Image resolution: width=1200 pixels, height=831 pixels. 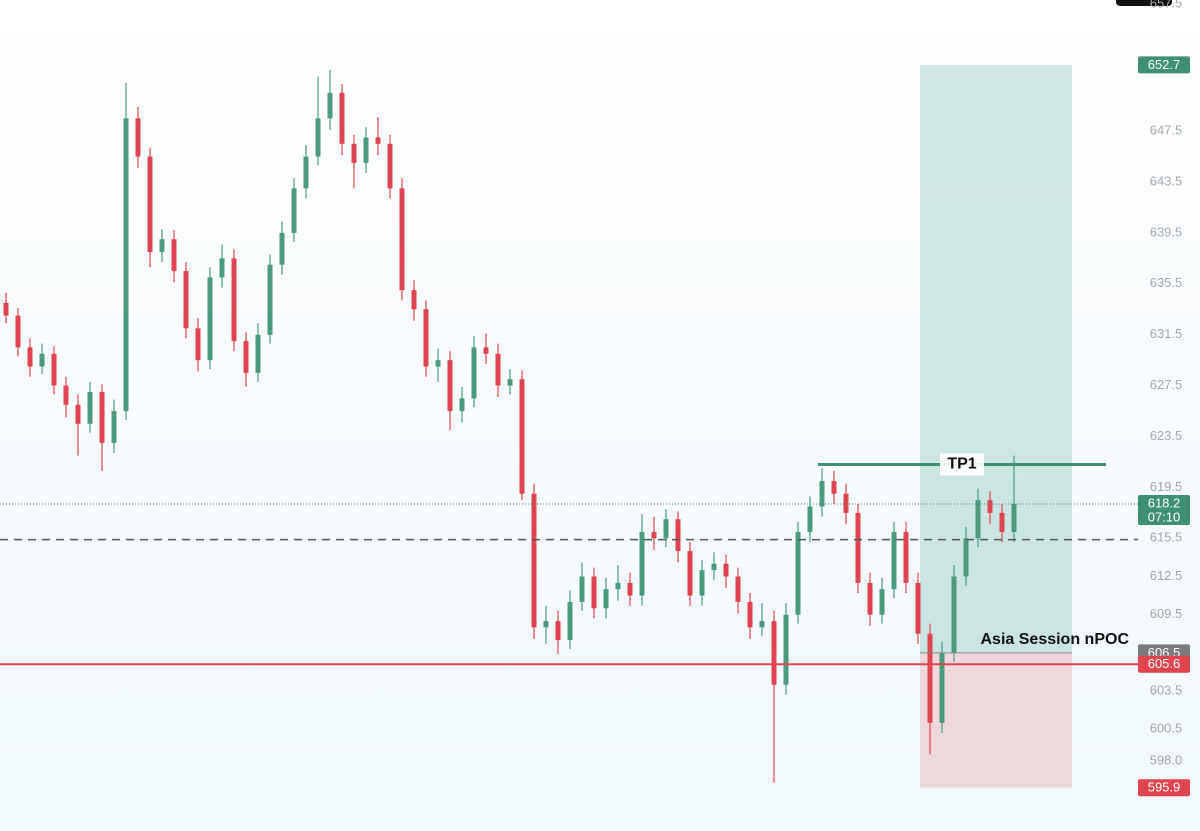 I want to click on countdown-label: 07:10, so click(x=1164, y=516).